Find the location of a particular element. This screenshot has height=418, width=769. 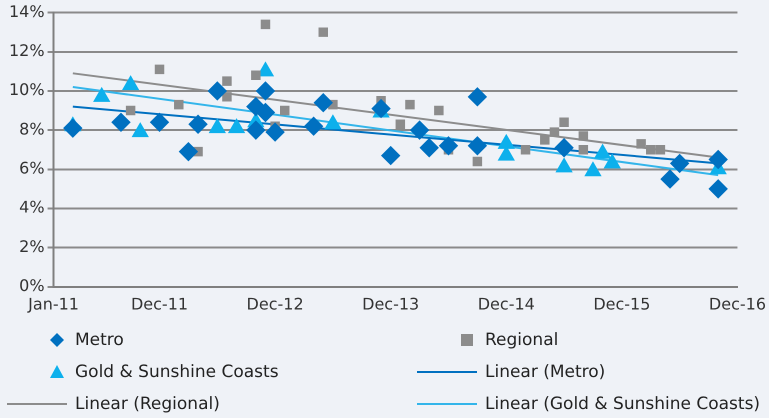

legend-label: Gold & Sunshine Coasts is located at coordinates (177, 372).